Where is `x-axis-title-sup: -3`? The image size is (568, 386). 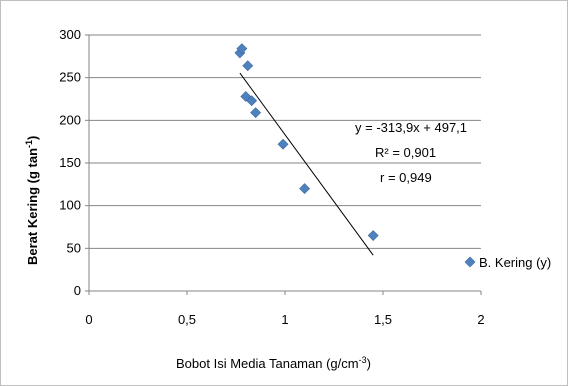
x-axis-title-sup: -3 is located at coordinates (363, 360).